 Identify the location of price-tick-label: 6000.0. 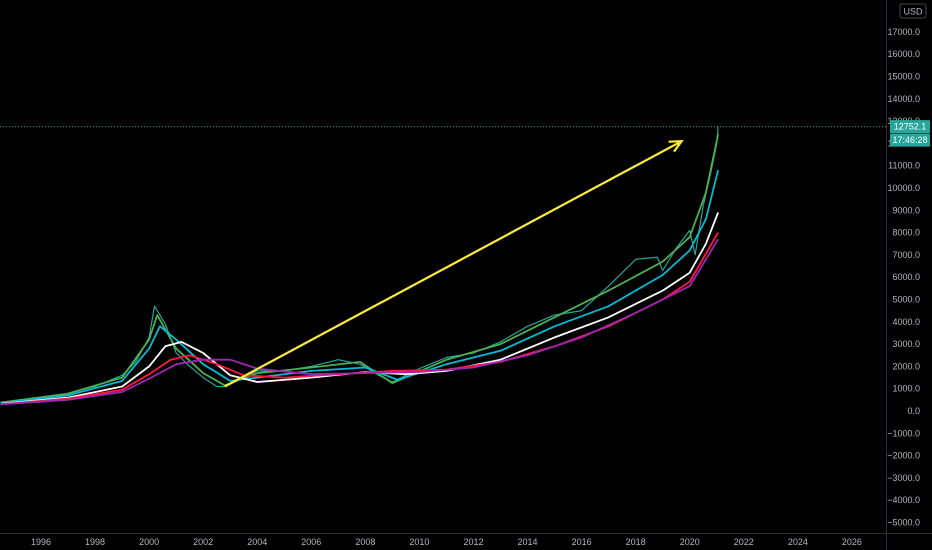
(906, 277).